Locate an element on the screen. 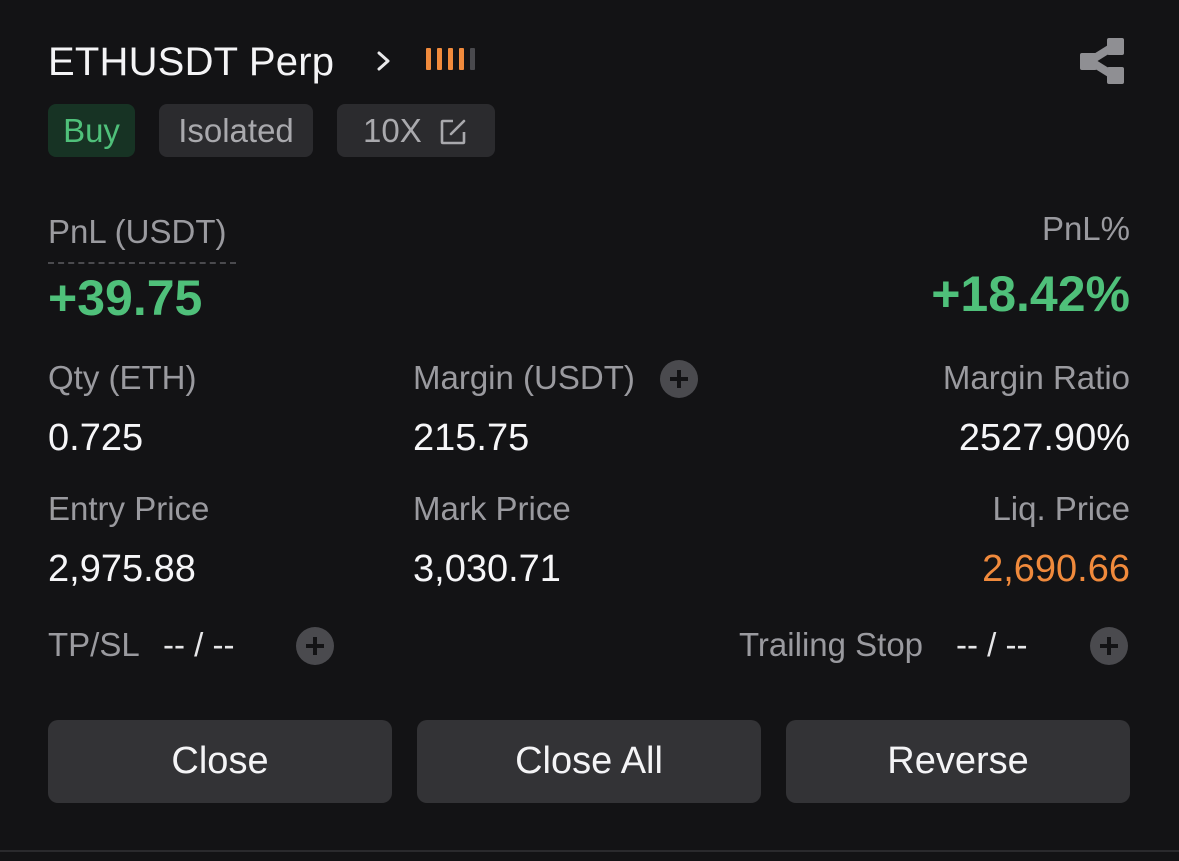 The width and height of the screenshot is (1179, 861). leverage-label: 10X is located at coordinates (392, 130).